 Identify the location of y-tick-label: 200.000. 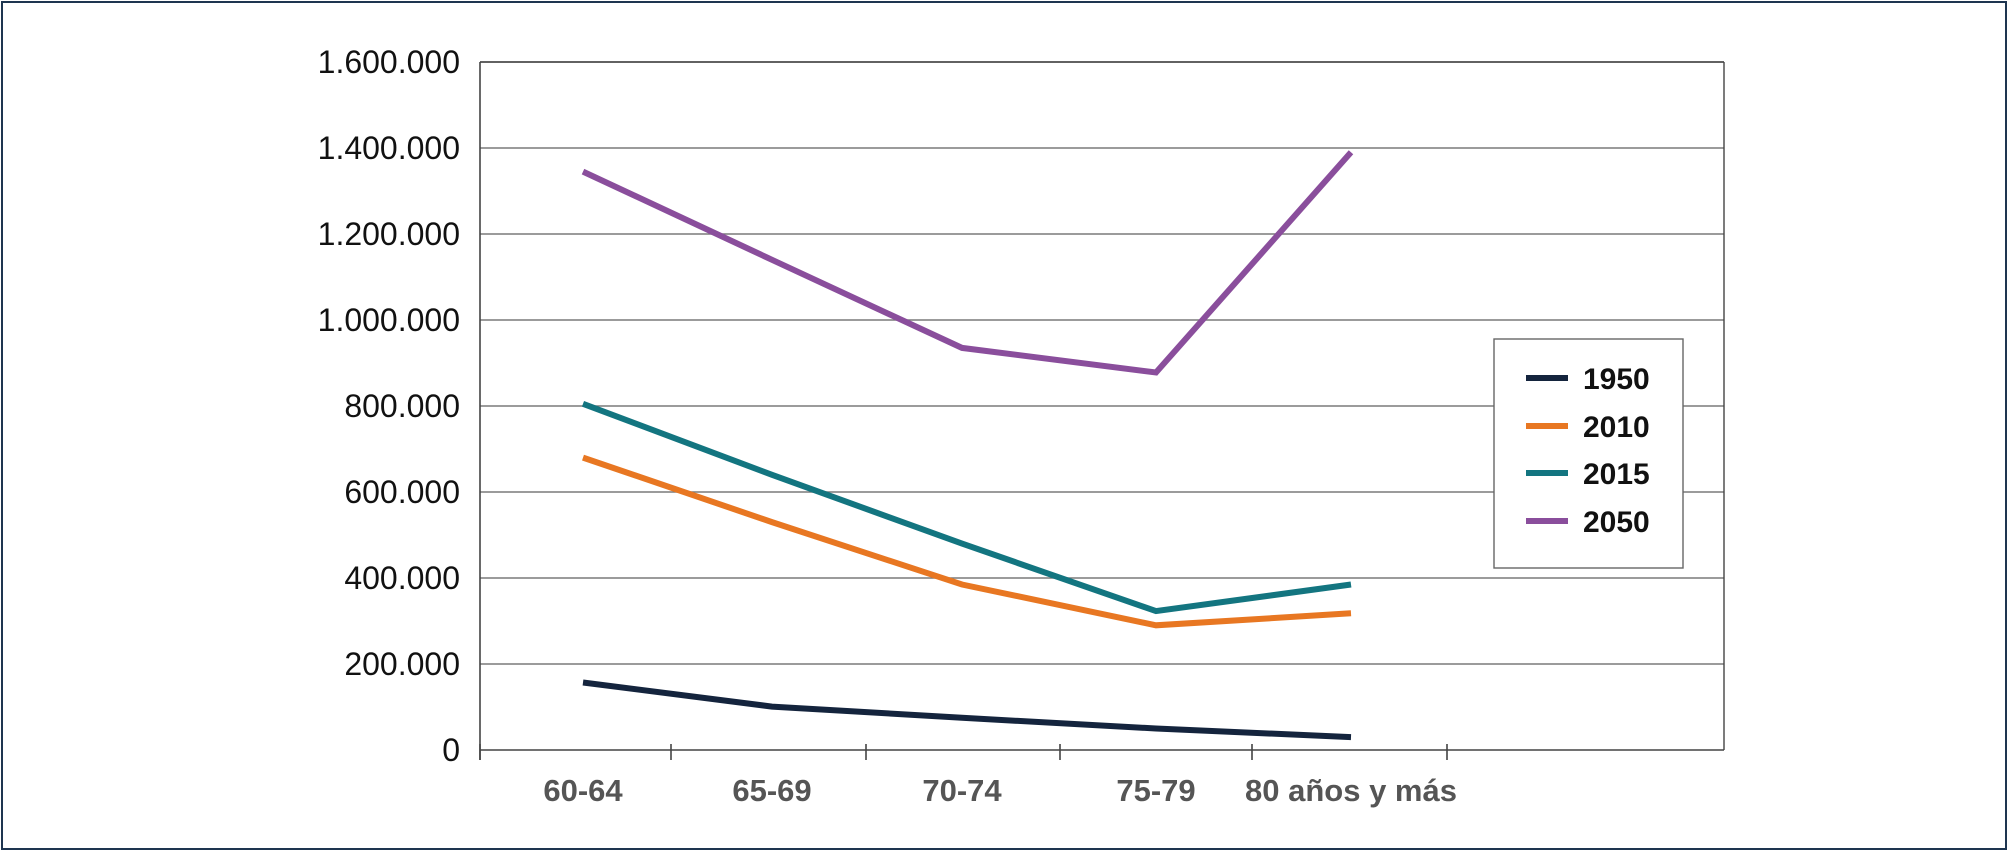
(402, 664).